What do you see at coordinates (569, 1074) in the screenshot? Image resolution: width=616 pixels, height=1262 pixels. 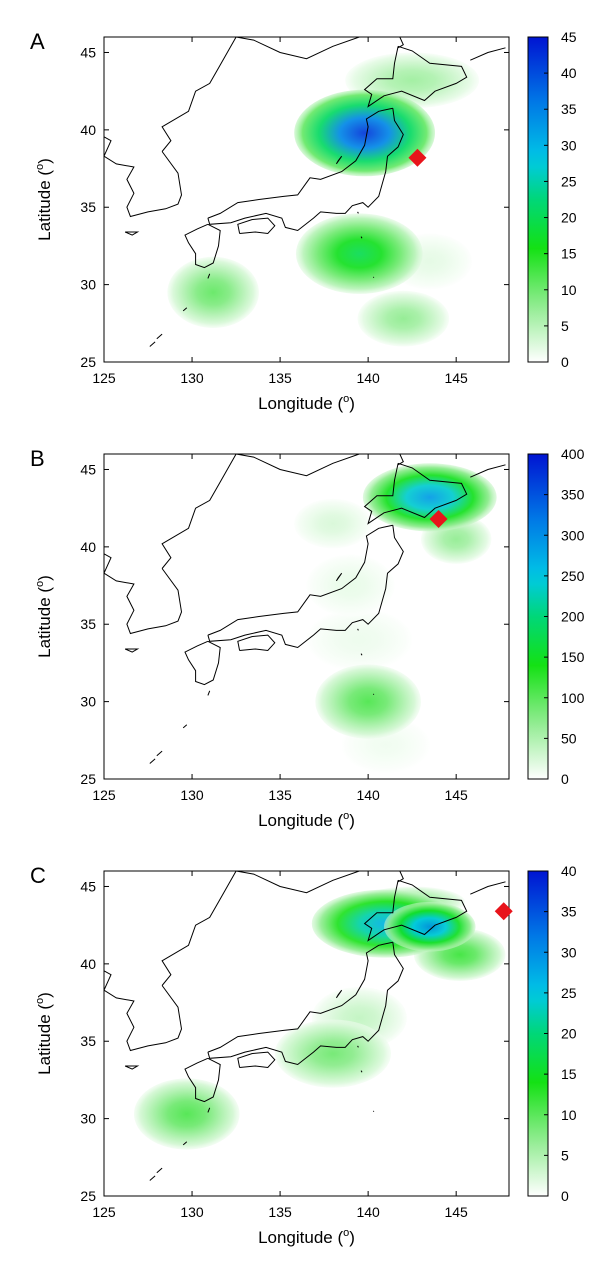 I see `colorbar-tick-label: 15` at bounding box center [569, 1074].